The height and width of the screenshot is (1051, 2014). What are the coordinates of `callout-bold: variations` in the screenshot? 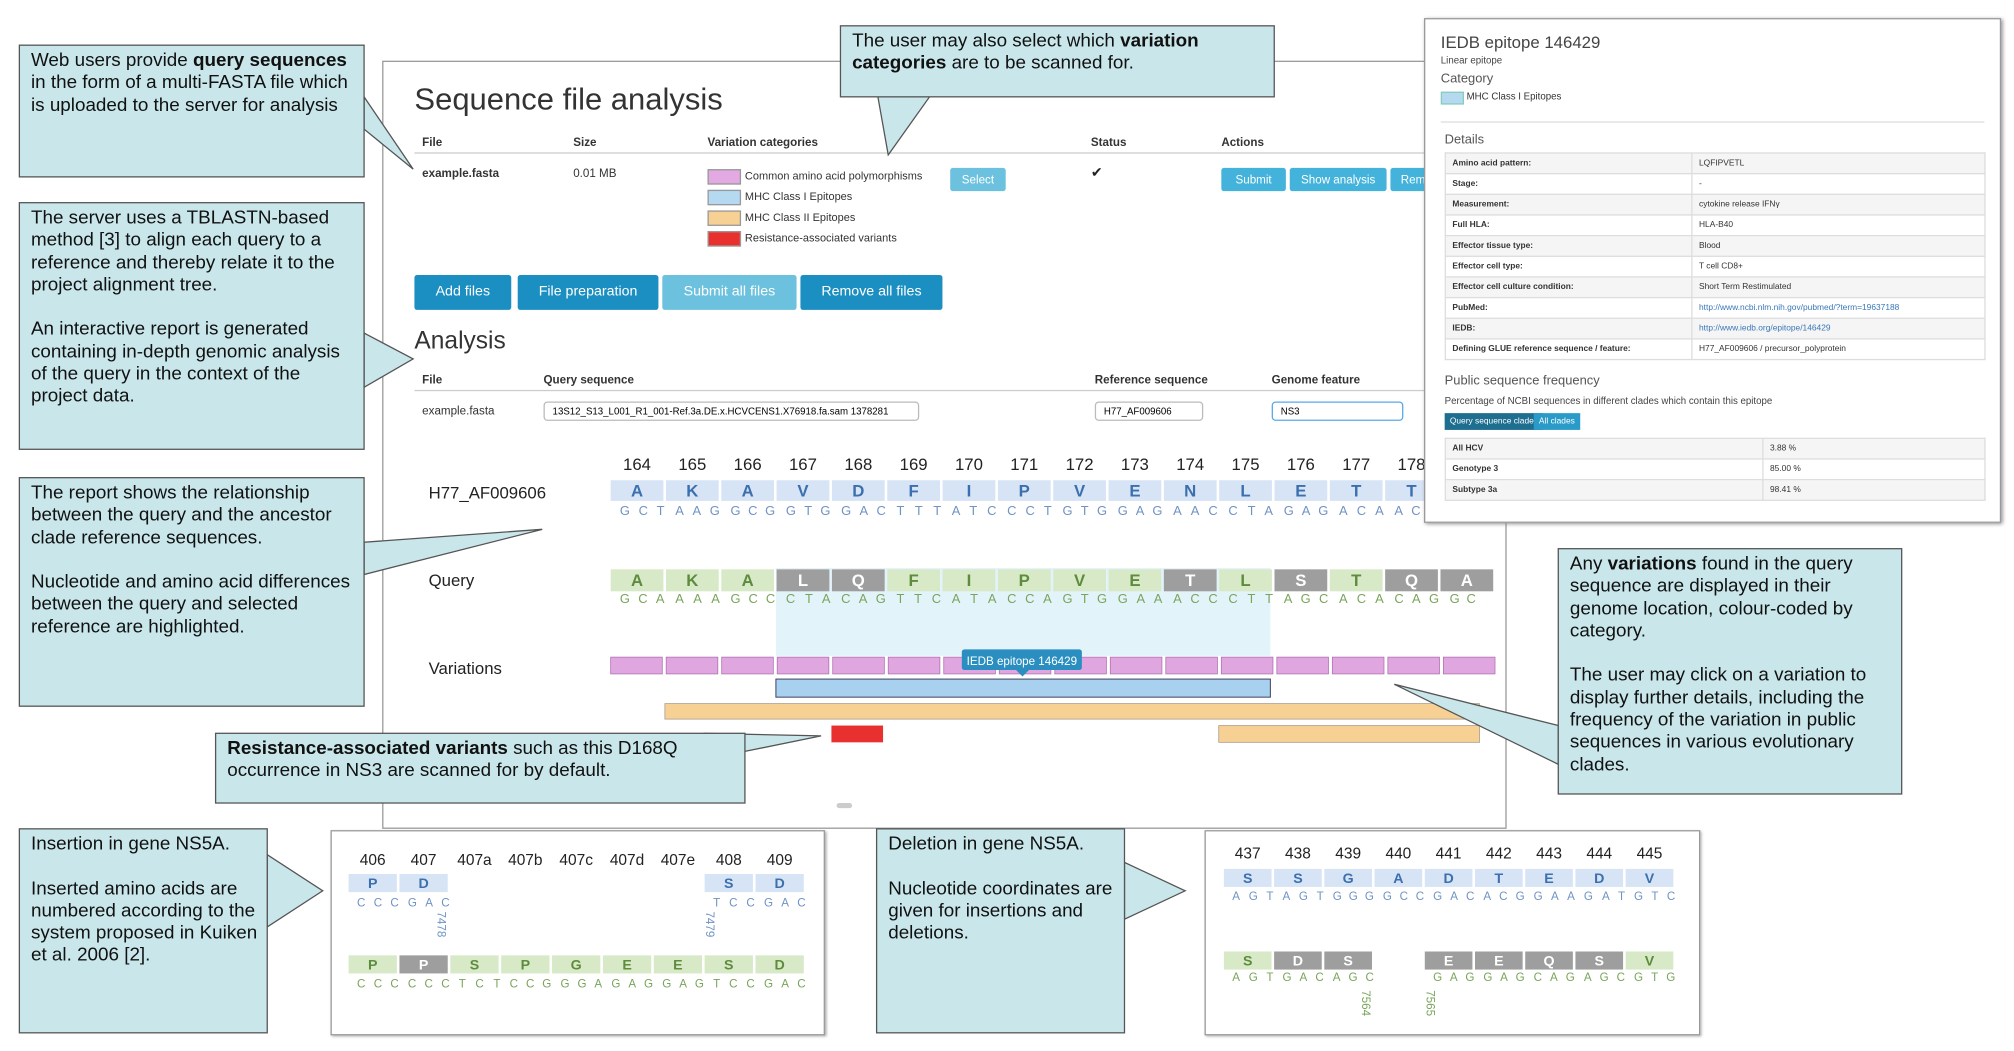 It's located at (1652, 564).